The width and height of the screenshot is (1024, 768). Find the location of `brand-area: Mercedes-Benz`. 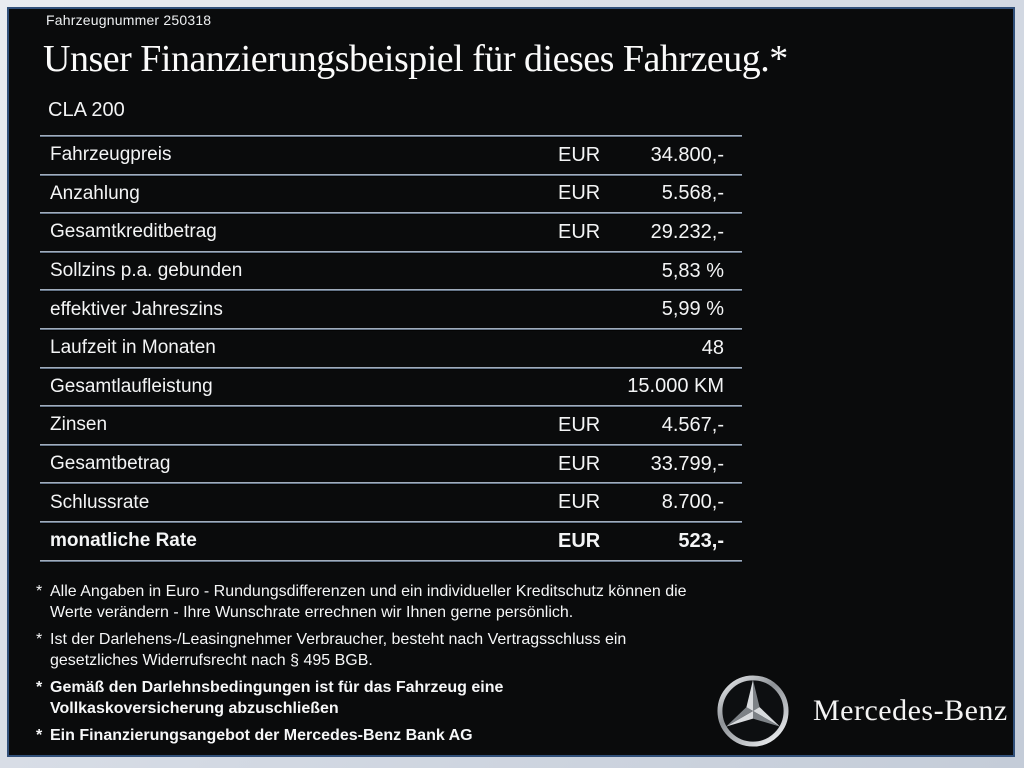

brand-area: Mercedes-Benz is located at coordinates (861, 711).